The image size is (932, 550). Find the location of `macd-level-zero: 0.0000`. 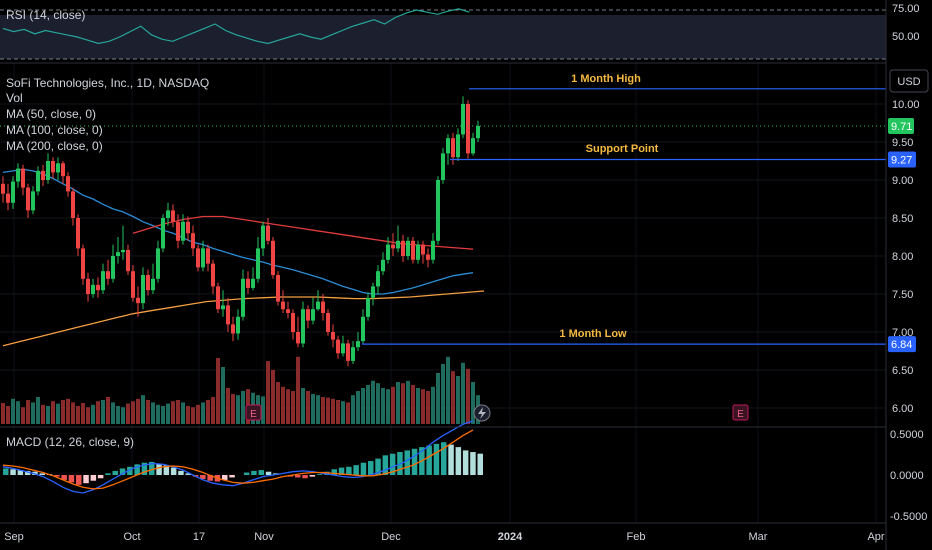

macd-level-zero: 0.0000 is located at coordinates (907, 476).